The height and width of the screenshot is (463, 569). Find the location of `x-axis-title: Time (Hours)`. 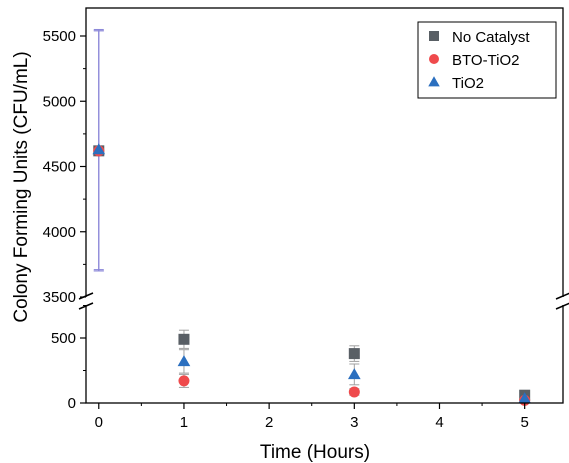

x-axis-title: Time (Hours) is located at coordinates (315, 452).